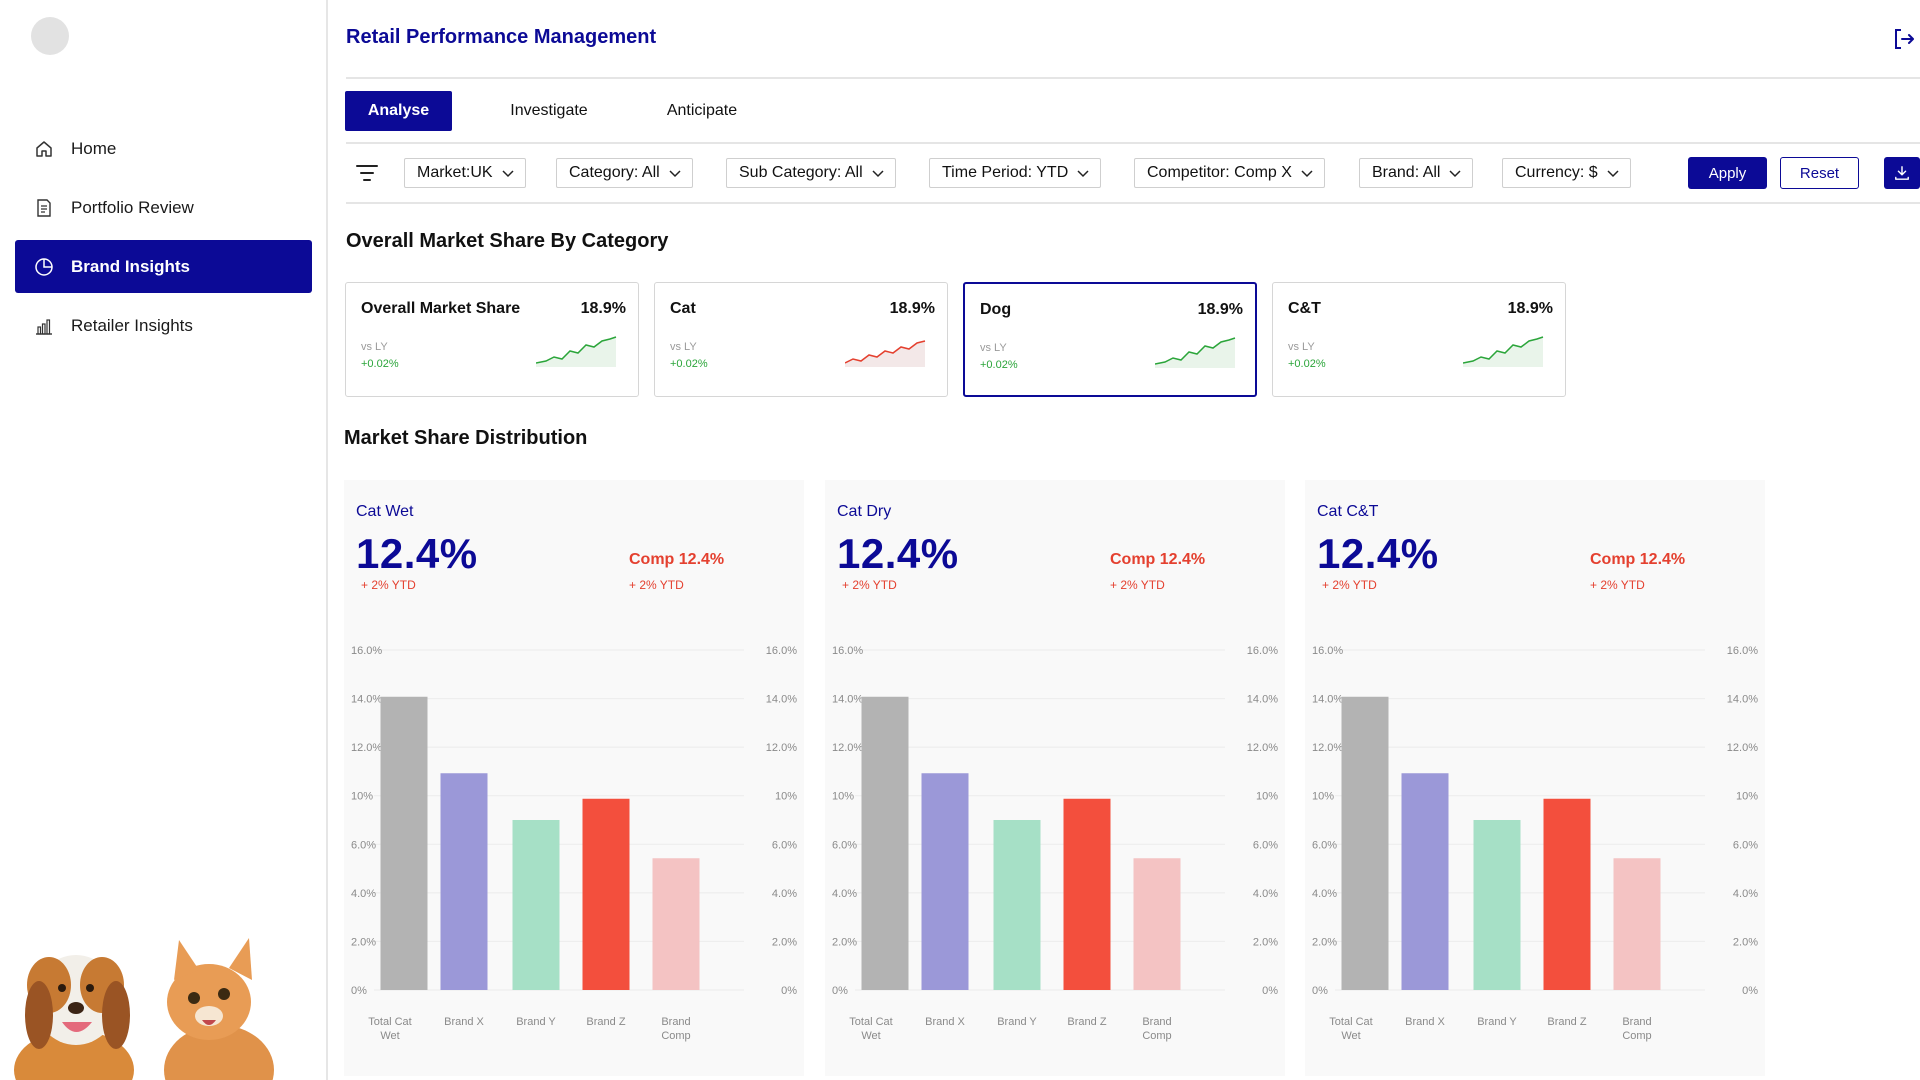 This screenshot has width=1920, height=1080. I want to click on sidebar-item-home: Home, so click(163, 148).